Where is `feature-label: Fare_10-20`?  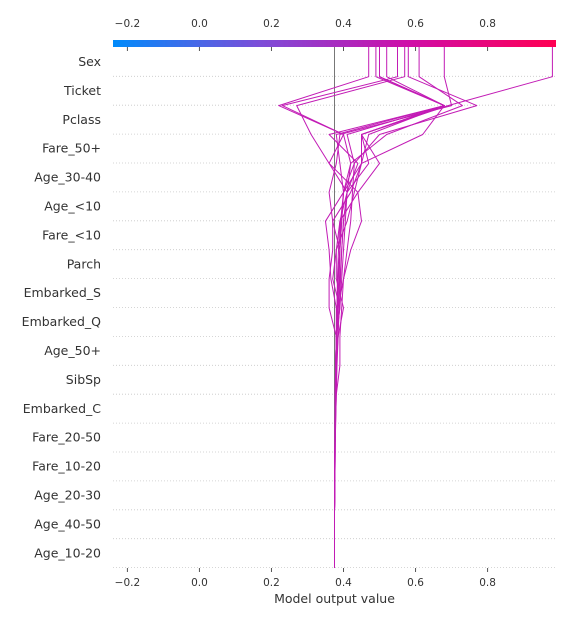 feature-label: Fare_10-20 is located at coordinates (66, 466).